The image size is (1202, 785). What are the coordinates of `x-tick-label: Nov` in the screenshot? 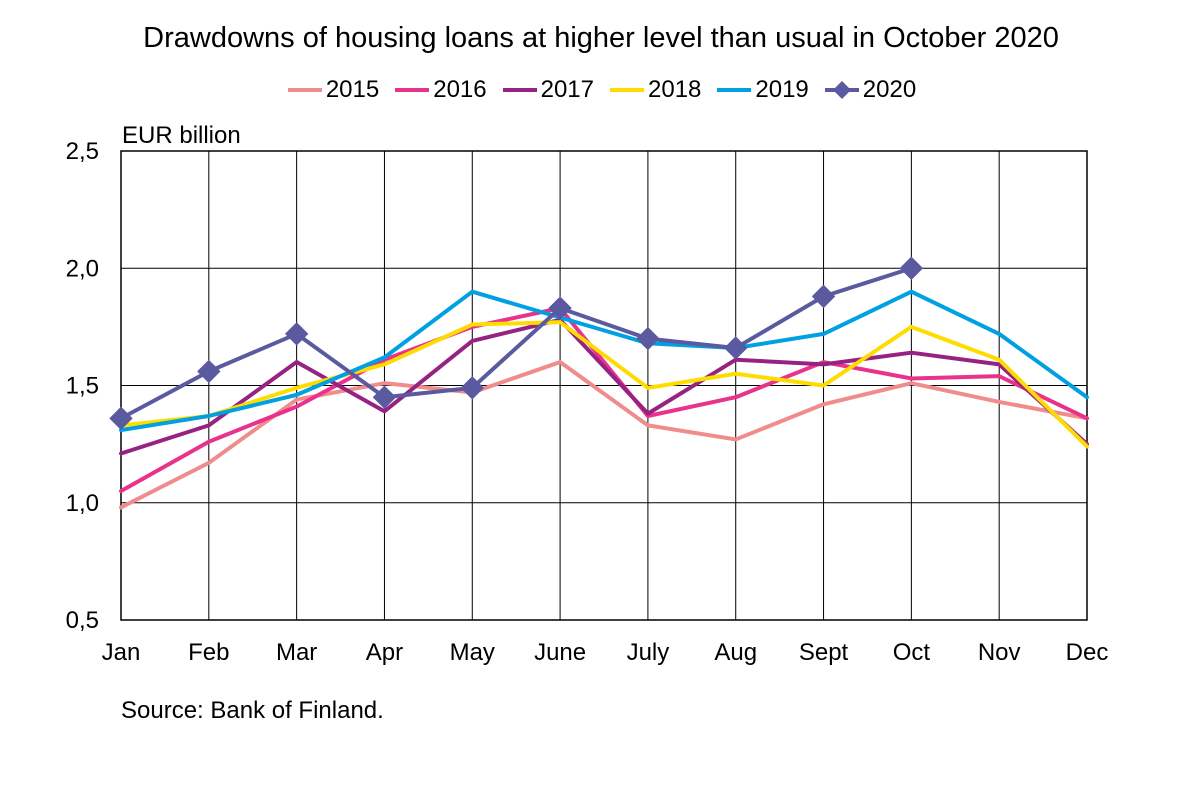 It's located at (999, 652).